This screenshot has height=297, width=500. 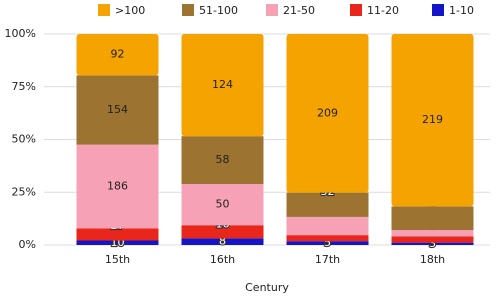 I want to click on data-label: 154, so click(x=117, y=109).